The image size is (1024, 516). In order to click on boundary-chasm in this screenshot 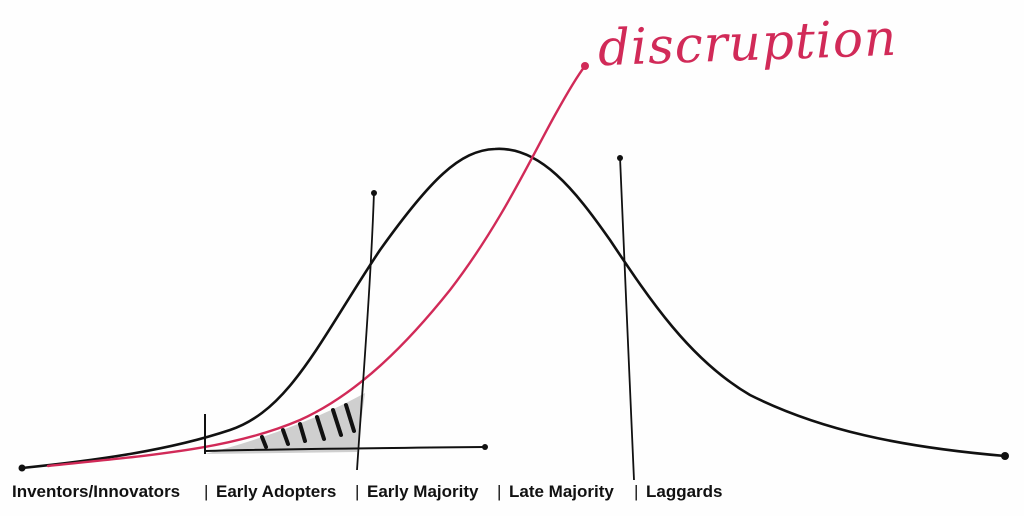, I will do `click(365, 331)`.